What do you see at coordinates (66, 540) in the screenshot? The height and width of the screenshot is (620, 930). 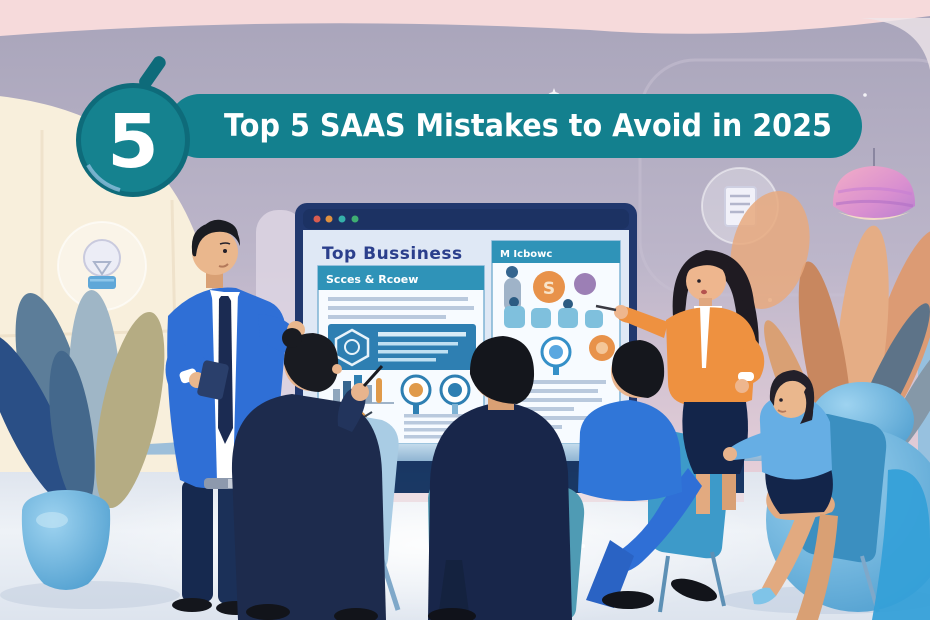 I see `blue-pot` at bounding box center [66, 540].